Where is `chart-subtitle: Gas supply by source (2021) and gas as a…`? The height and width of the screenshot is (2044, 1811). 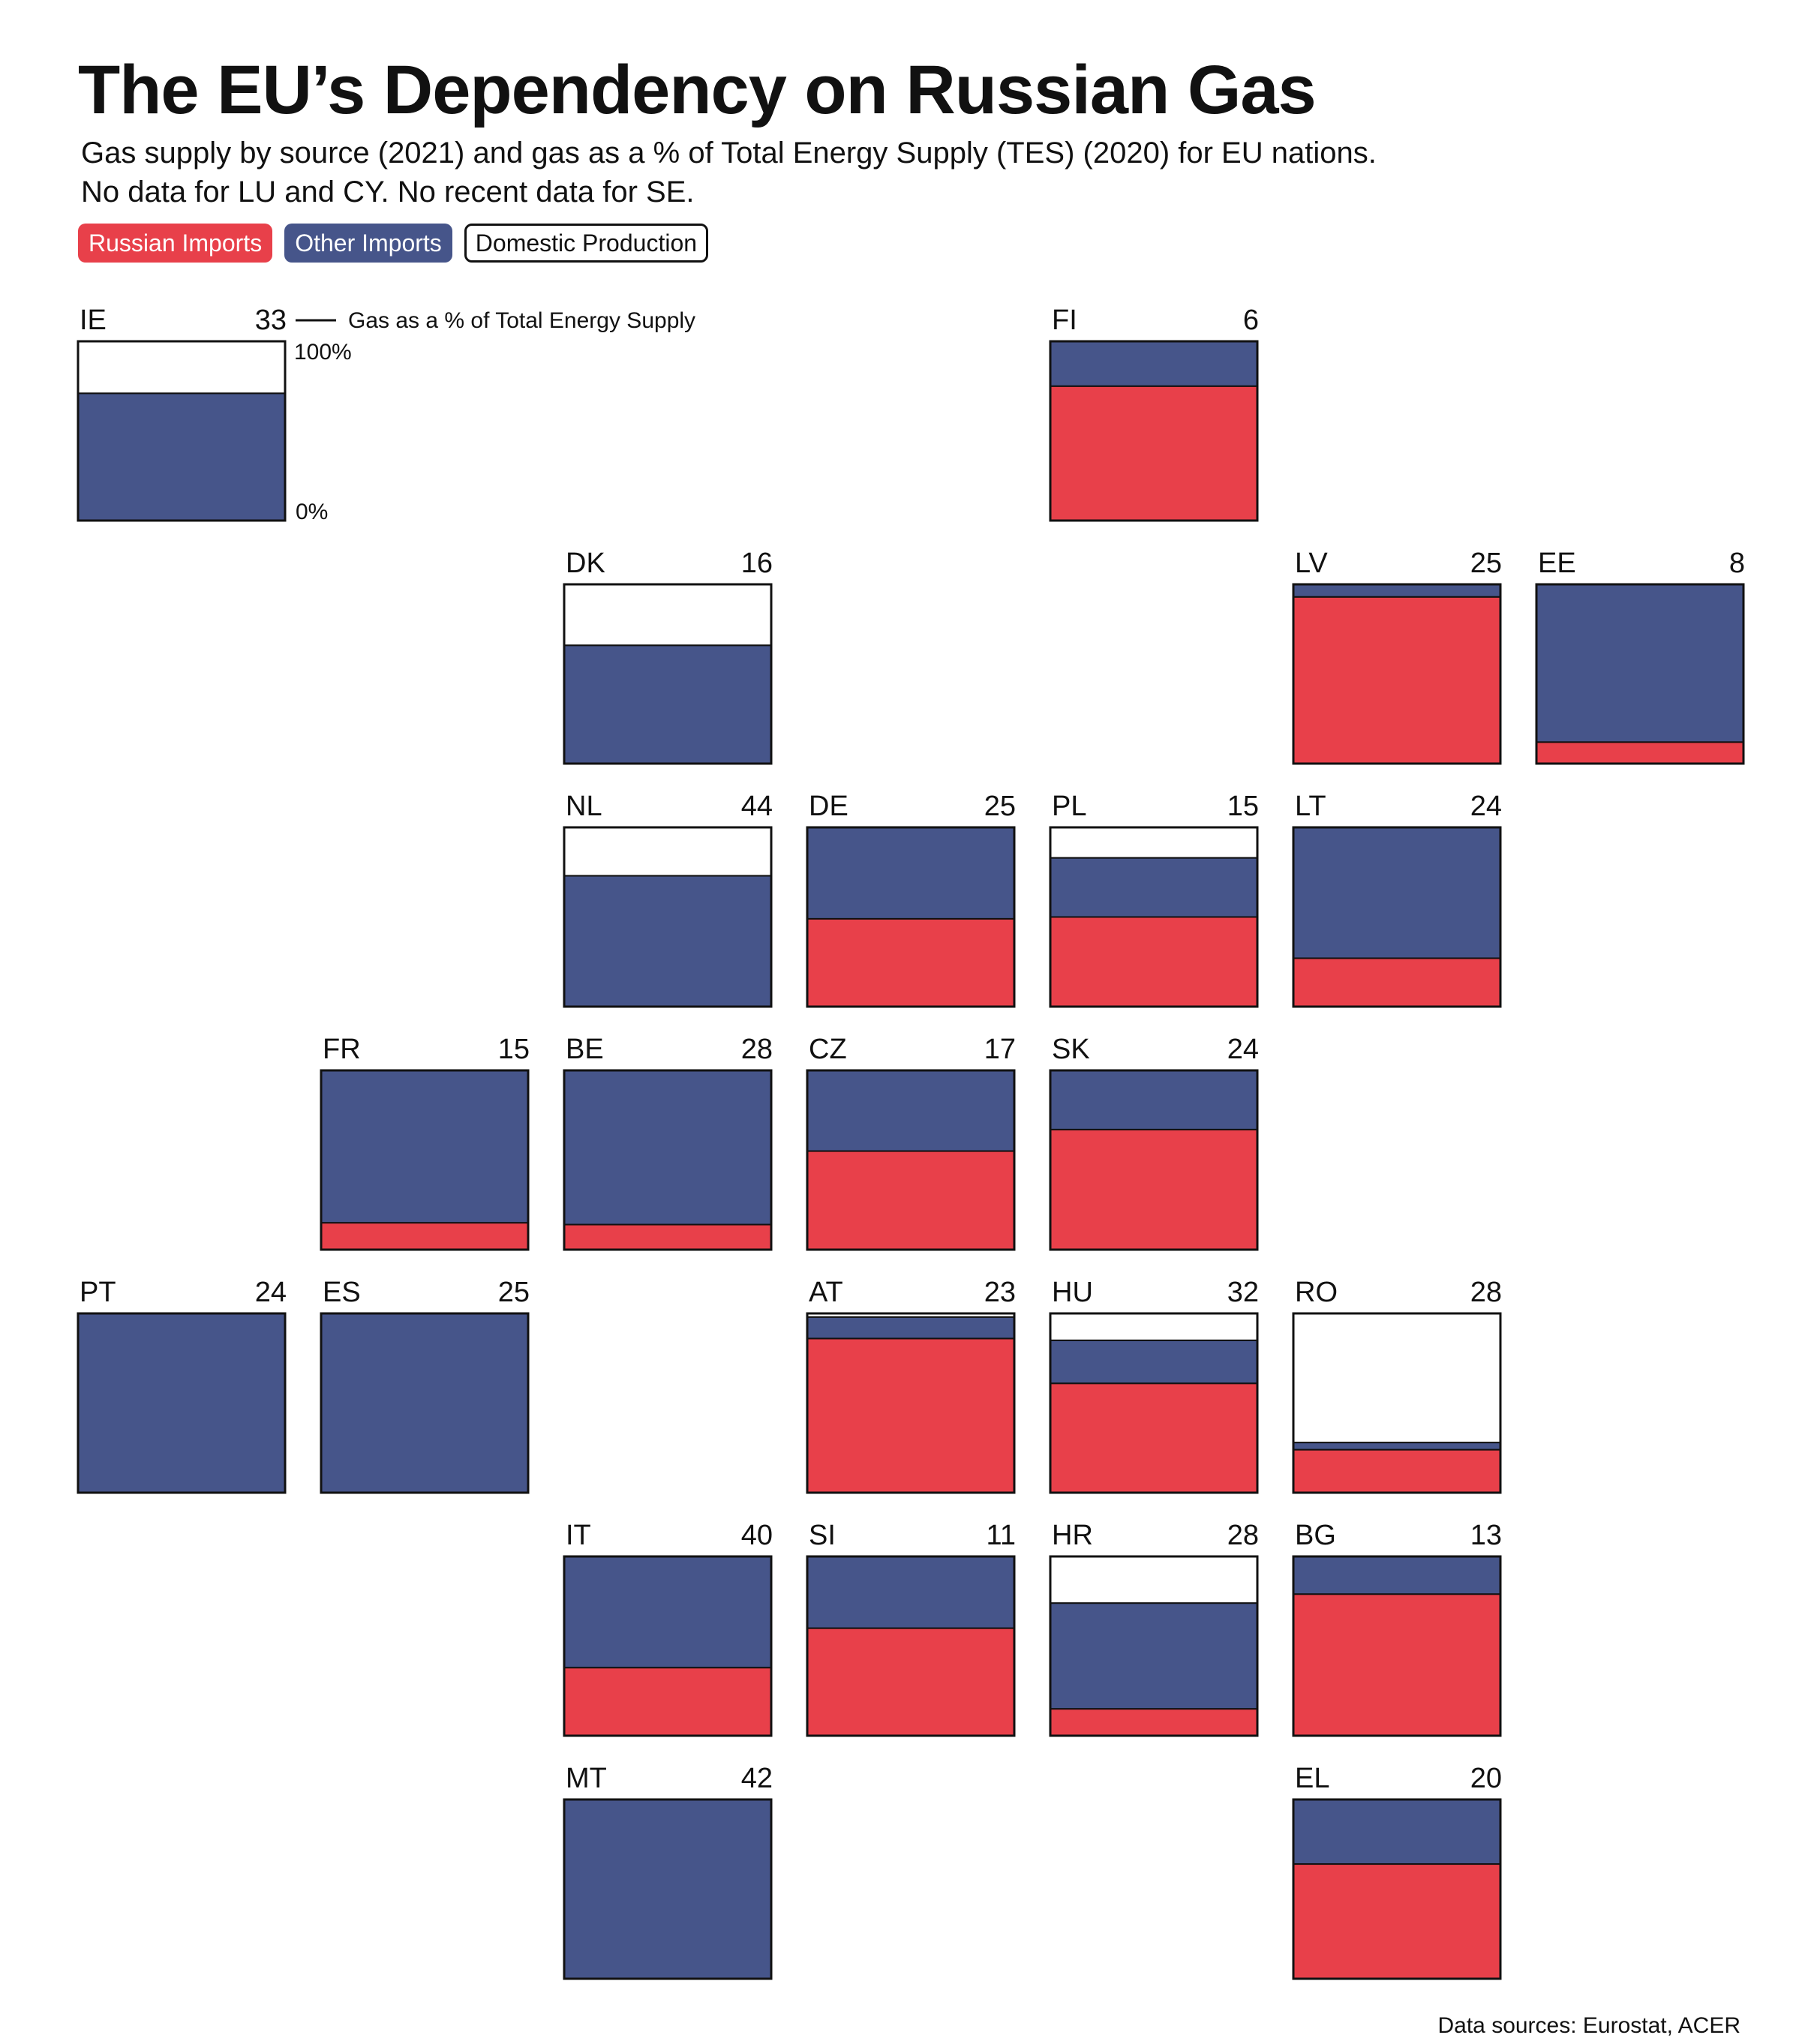 chart-subtitle: Gas supply by source (2021) and gas as a… is located at coordinates (868, 173).